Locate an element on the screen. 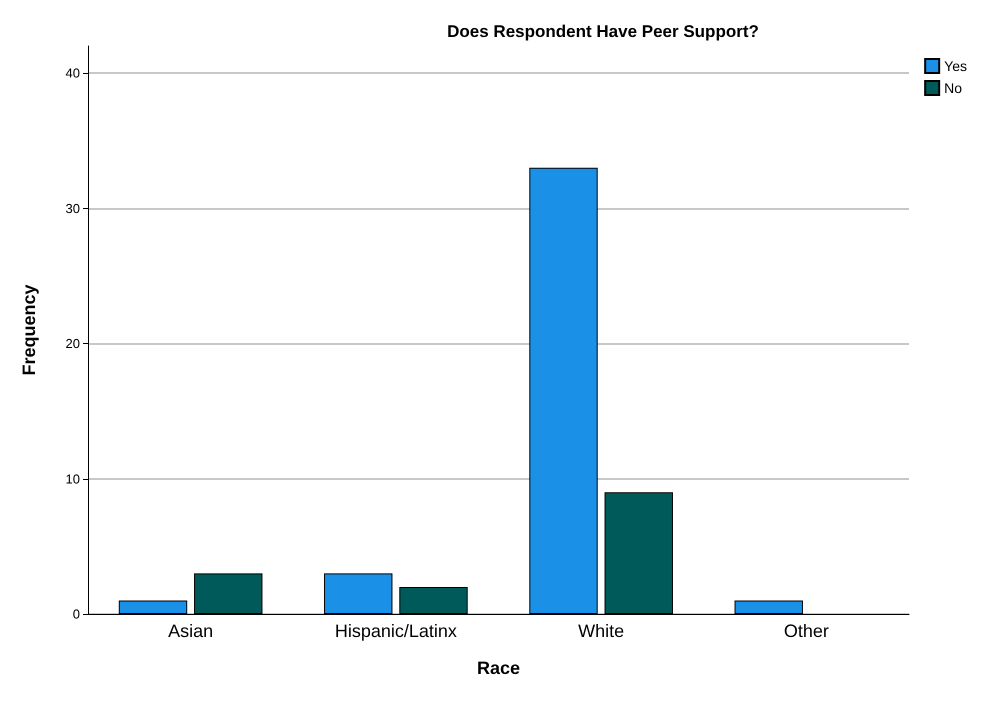 Image resolution: width=985 pixels, height=704 pixels. x-axis-title: Race is located at coordinates (498, 668).